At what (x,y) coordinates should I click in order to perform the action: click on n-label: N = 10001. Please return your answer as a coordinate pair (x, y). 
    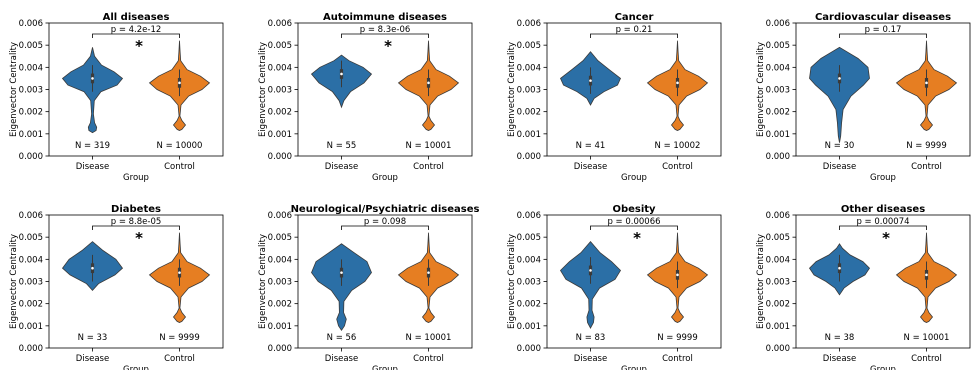
    Looking at the image, I should click on (429, 338).